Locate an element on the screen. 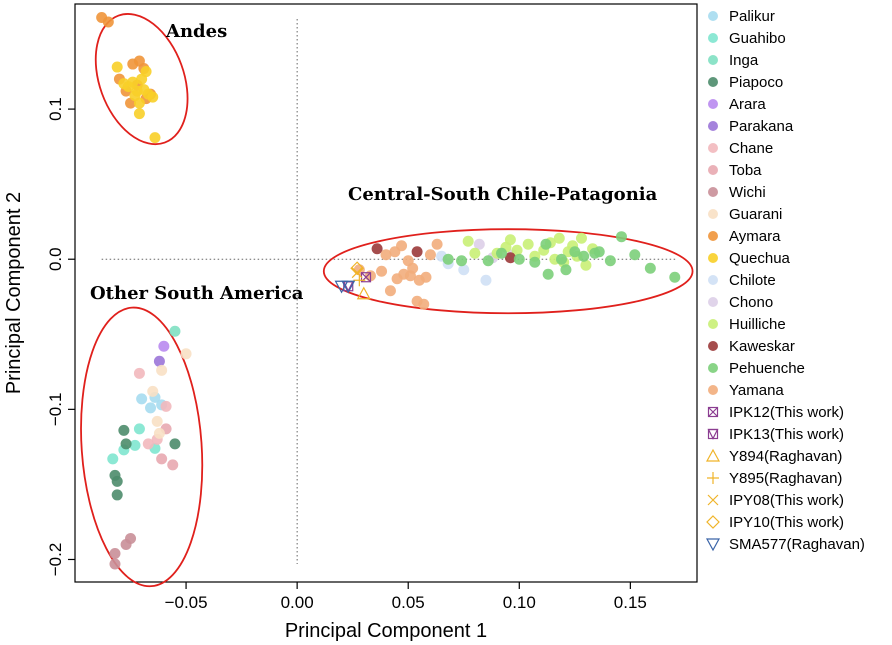 This screenshot has width=892, height=645. legend-marker-wichi is located at coordinates (713, 192).